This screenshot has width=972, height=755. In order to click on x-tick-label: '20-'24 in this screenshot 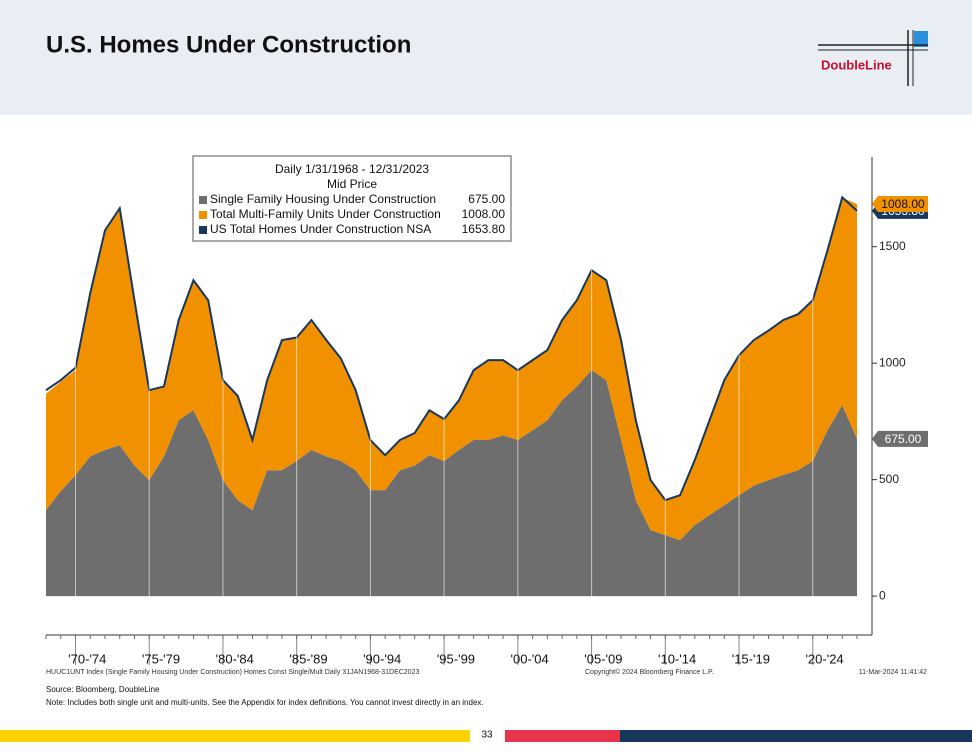, I will do `click(824, 658)`.